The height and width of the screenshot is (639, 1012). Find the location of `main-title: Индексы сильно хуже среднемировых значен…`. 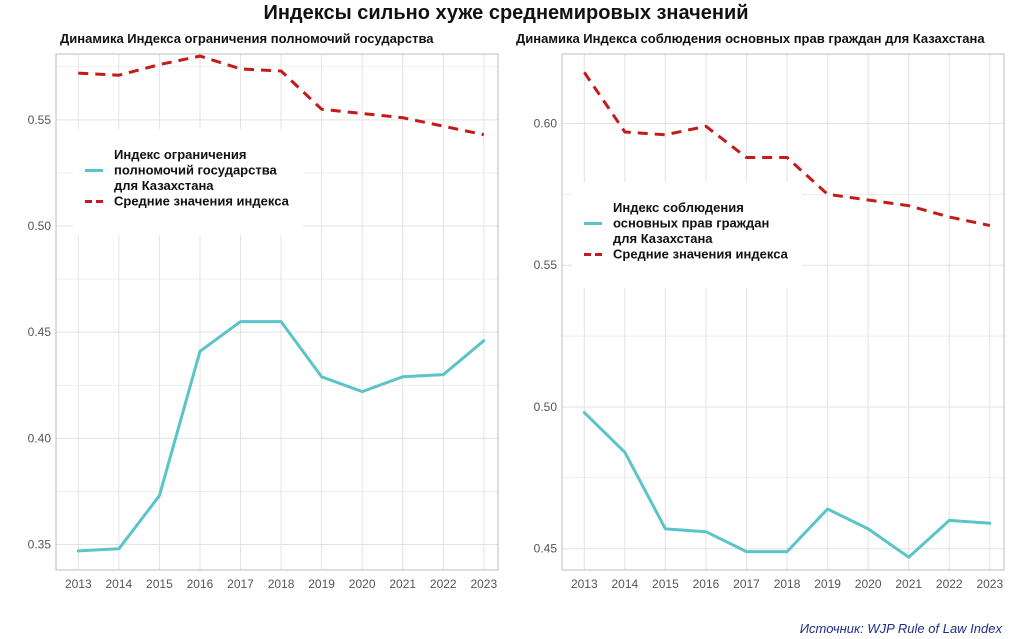

main-title: Индексы сильно хуже среднемировых значен… is located at coordinates (506, 13).